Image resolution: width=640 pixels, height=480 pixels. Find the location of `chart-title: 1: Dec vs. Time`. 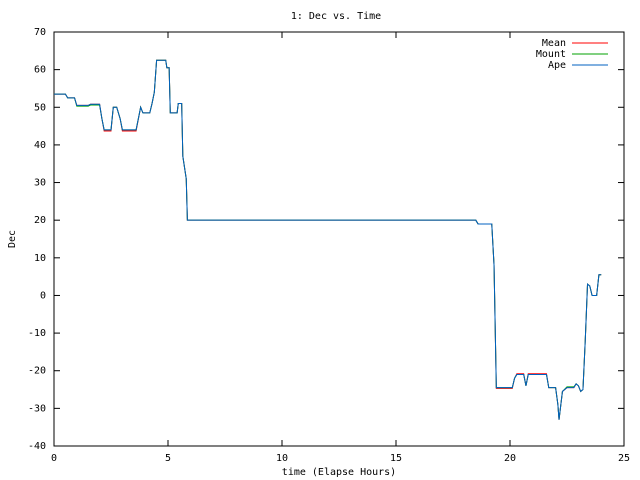

chart-title: 1: Dec vs. Time is located at coordinates (336, 16).